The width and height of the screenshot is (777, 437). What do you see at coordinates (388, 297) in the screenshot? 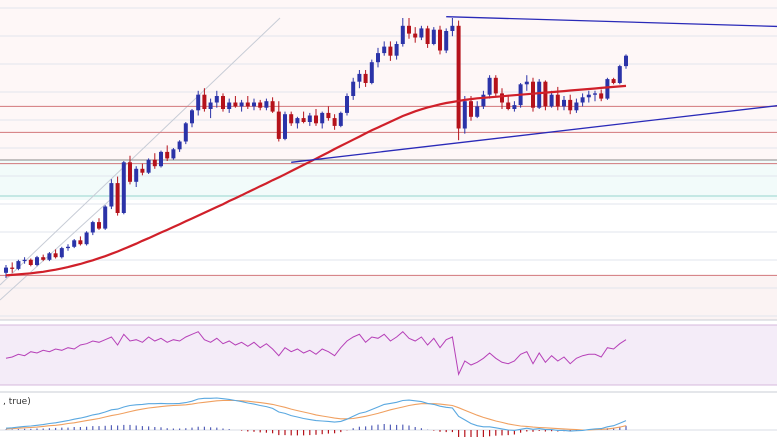
I see `price-lower-band` at bounding box center [388, 297].